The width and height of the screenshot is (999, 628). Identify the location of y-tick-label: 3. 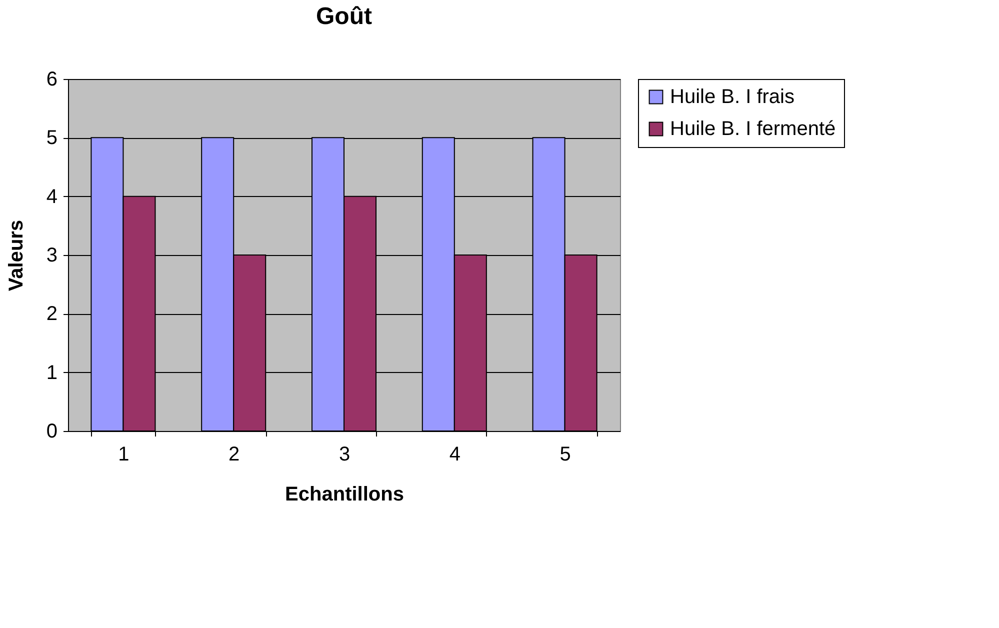
(52, 255).